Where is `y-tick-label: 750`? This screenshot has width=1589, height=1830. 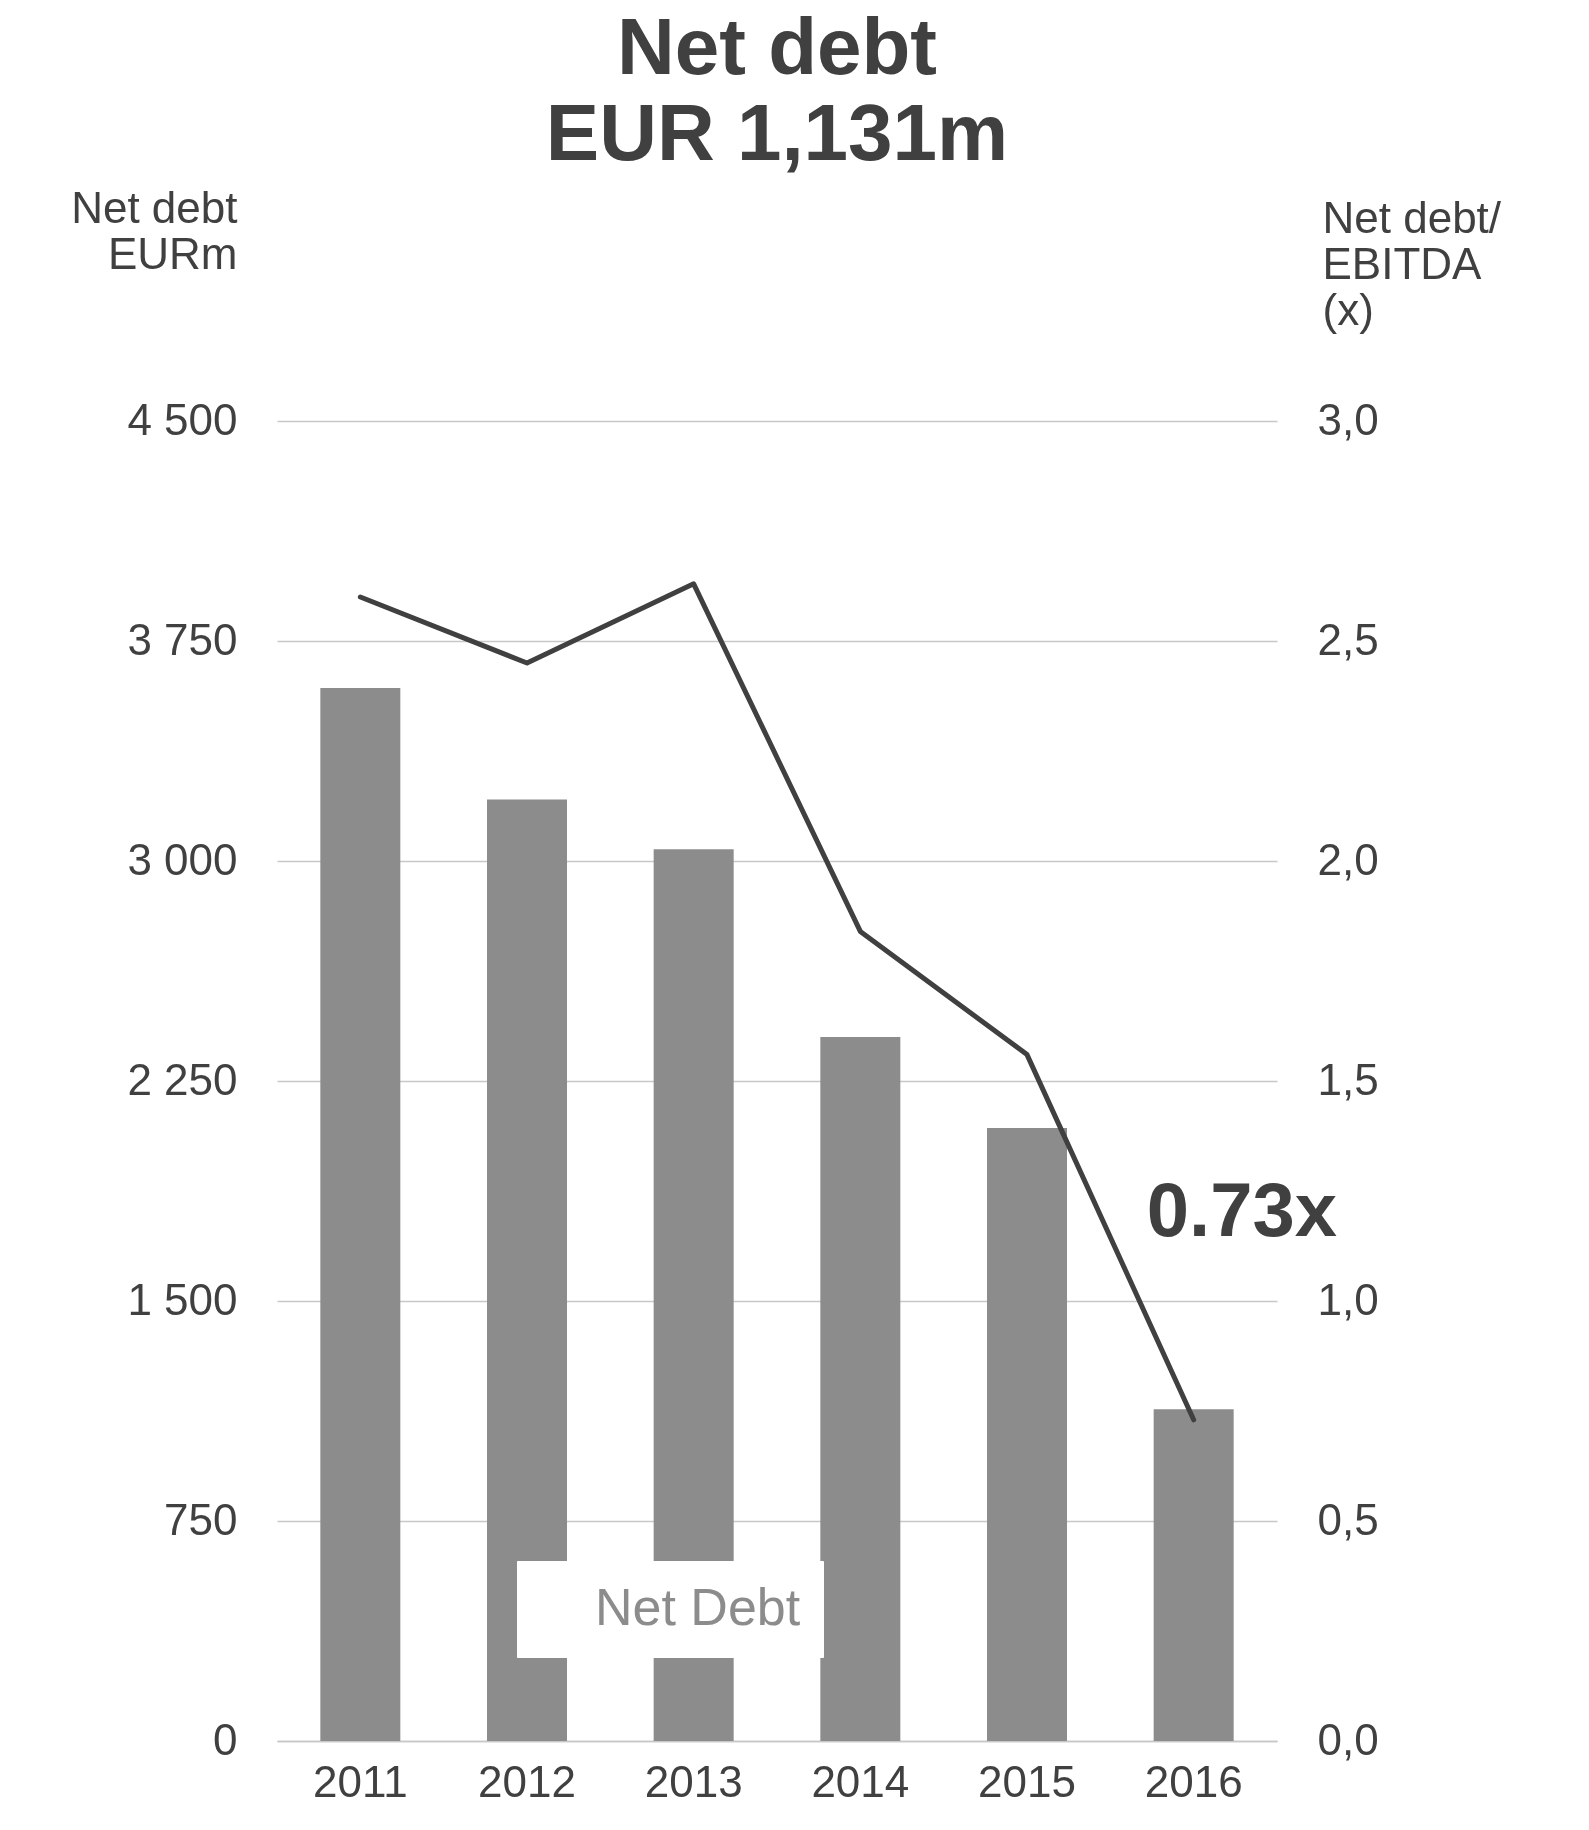
y-tick-label: 750 is located at coordinates (201, 1519).